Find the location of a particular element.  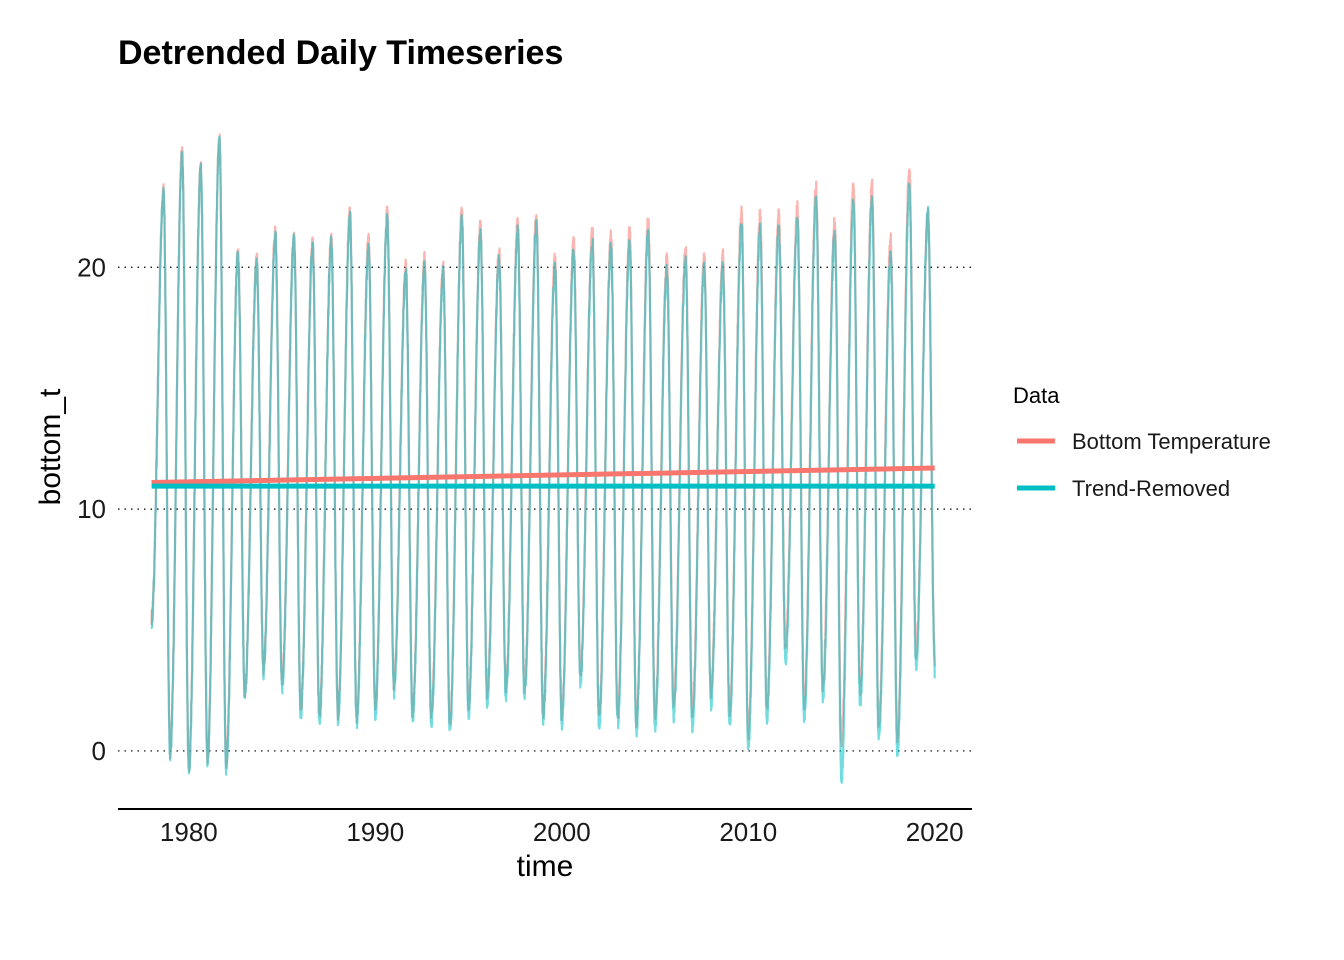

x-tick-label: 2010 is located at coordinates (748, 832).